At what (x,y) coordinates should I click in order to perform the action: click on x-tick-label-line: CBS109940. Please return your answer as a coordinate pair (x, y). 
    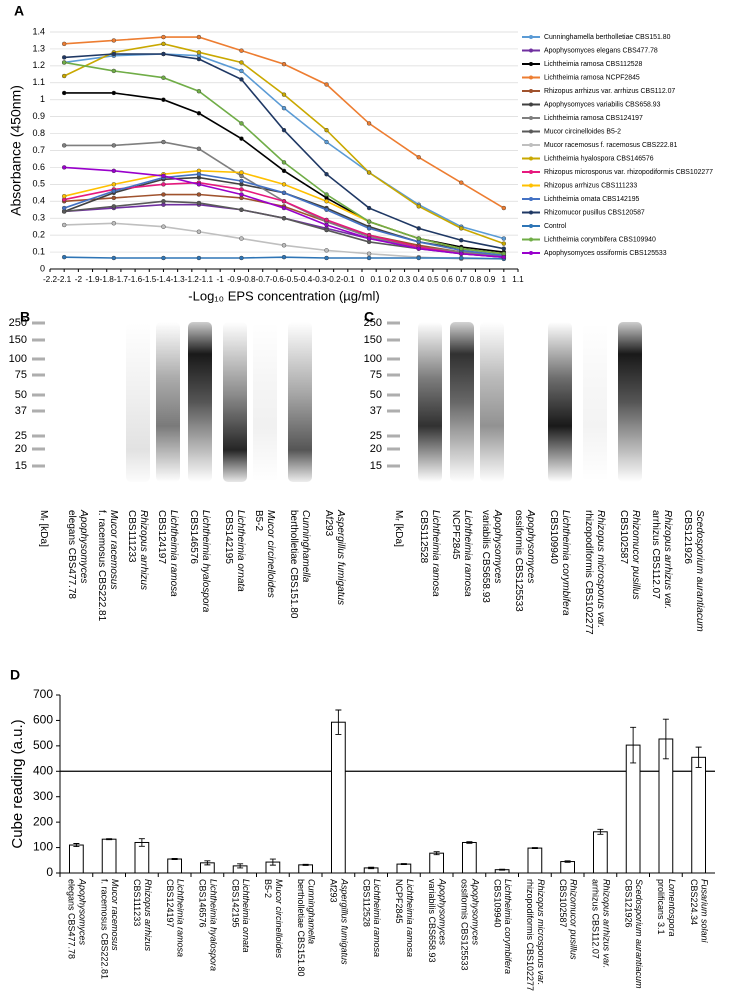
    Looking at the image, I should click on (497, 903).